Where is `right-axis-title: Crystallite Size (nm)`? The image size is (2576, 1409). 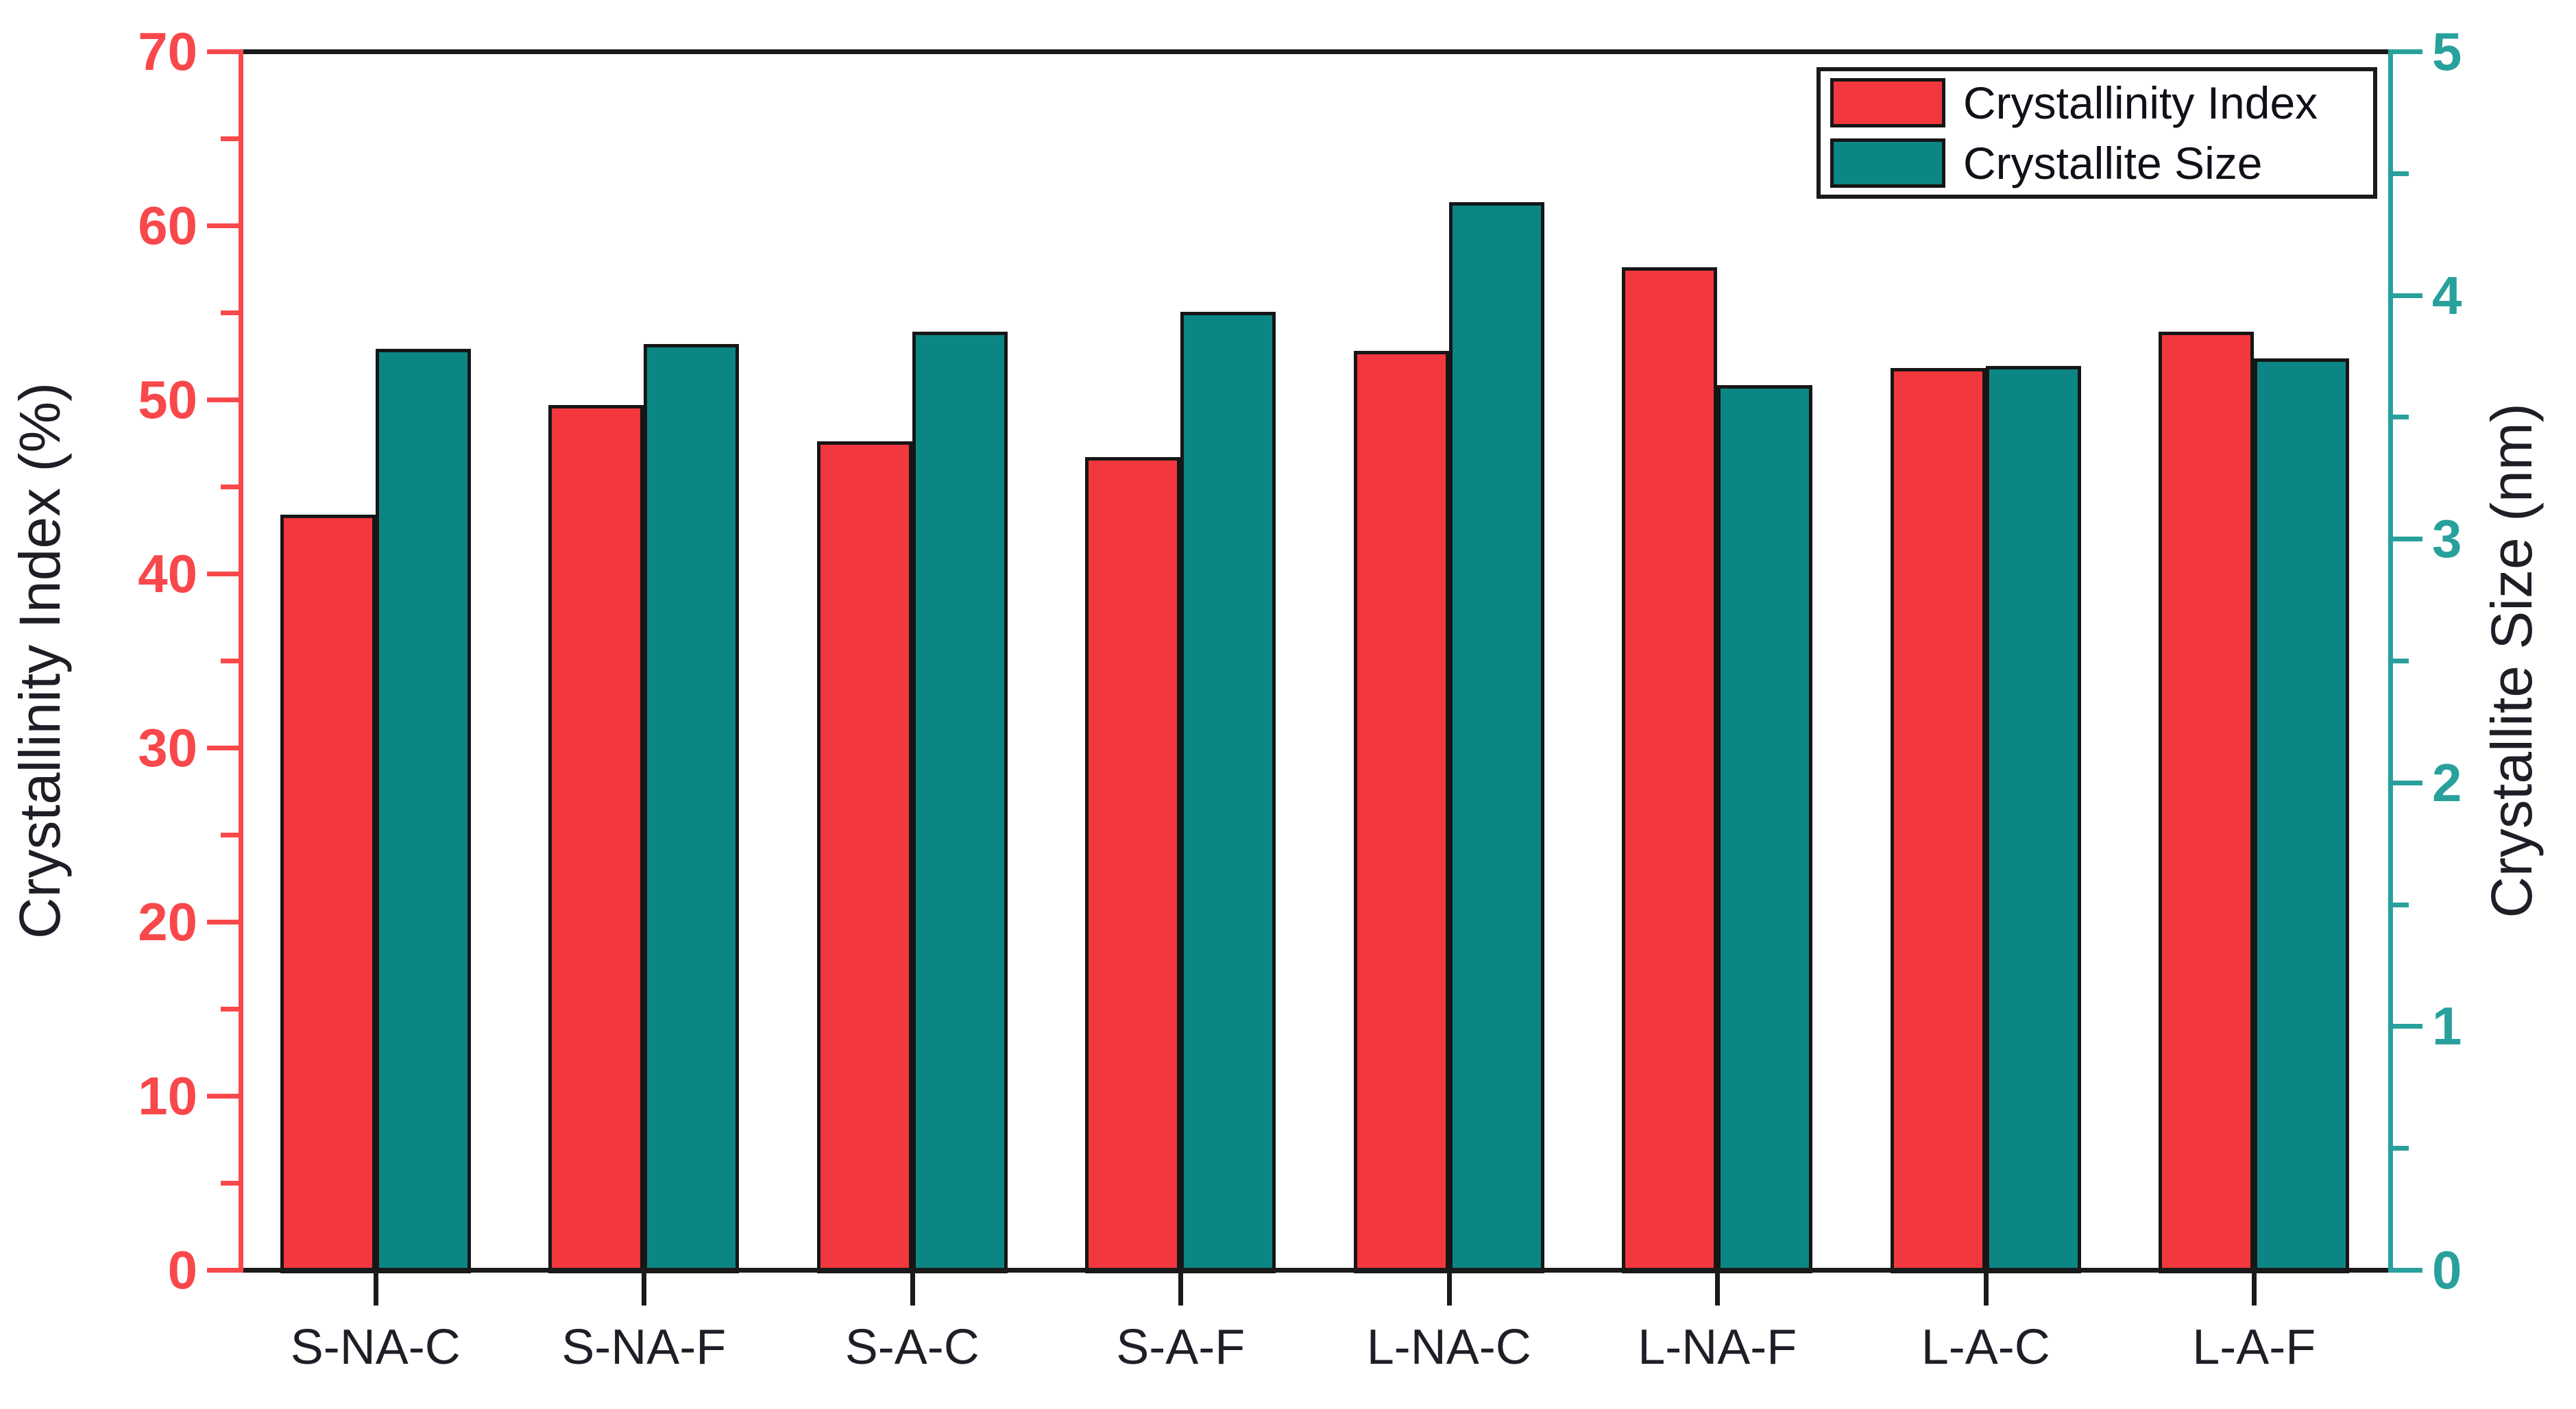 right-axis-title: Crystallite Size (nm) is located at coordinates (2511, 661).